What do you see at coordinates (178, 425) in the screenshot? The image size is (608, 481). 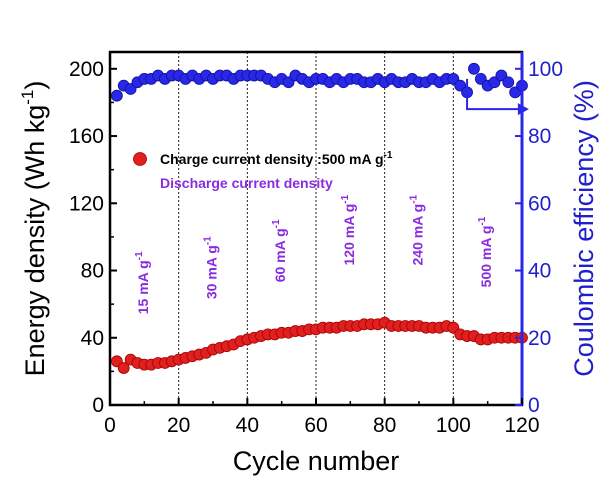 I see `x-tick-label: 20` at bounding box center [178, 425].